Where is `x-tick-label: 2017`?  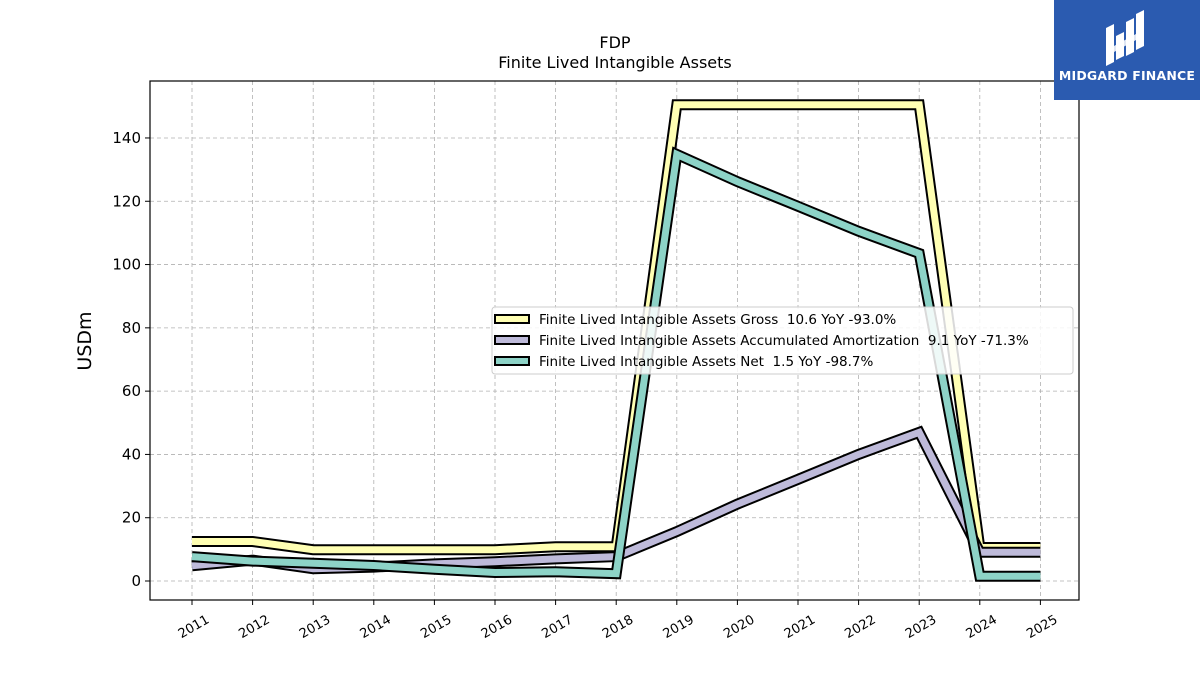 x-tick-label: 2017 is located at coordinates (557, 627).